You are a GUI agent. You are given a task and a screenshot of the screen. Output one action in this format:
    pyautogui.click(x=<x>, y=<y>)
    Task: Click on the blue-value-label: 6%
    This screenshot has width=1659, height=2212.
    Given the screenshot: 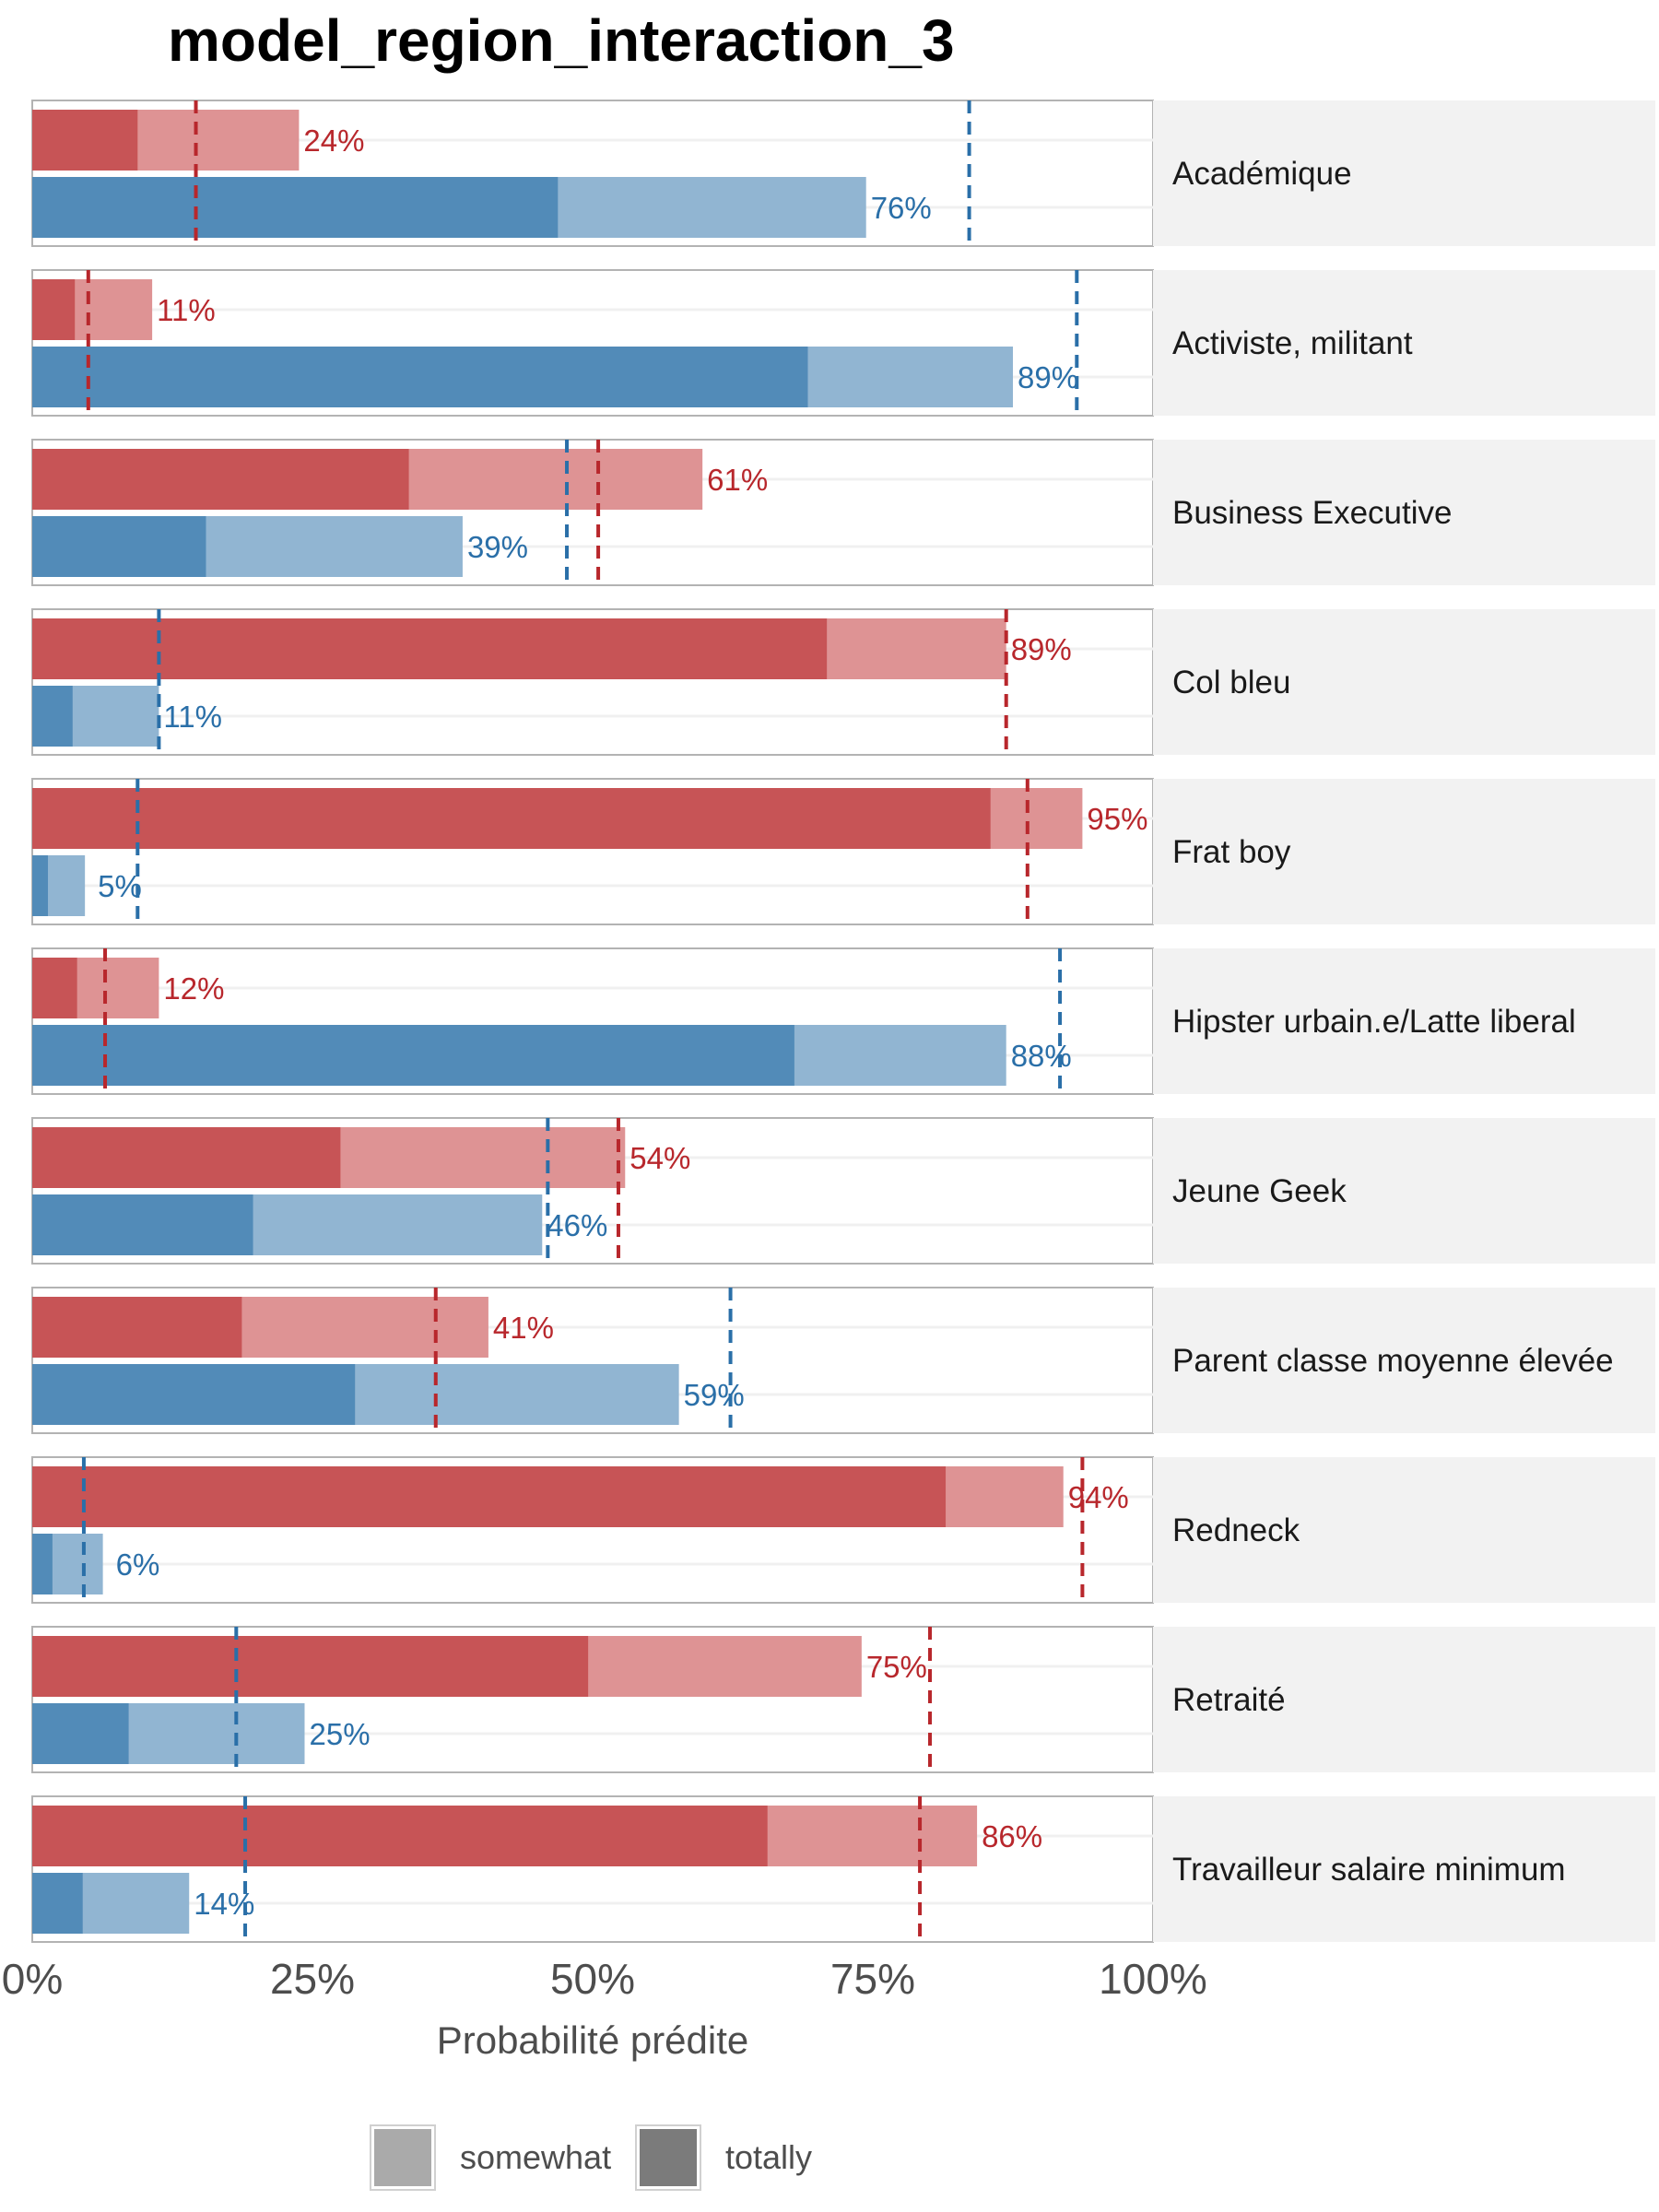 What is the action you would take?
    pyautogui.click(x=138, y=1564)
    